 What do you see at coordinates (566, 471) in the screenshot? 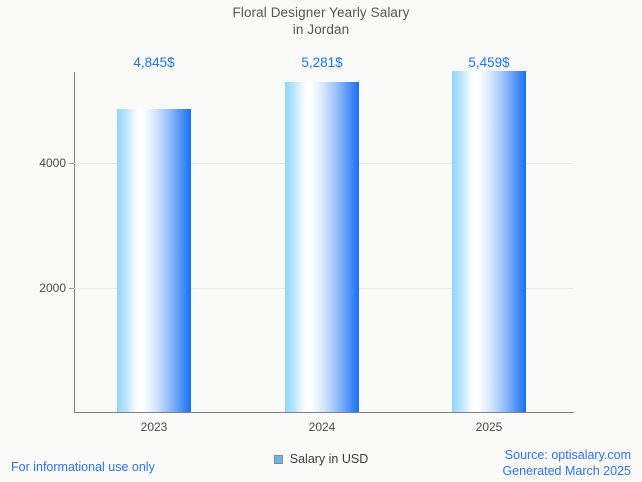
I see `generated-date-text: Generated March 2025` at bounding box center [566, 471].